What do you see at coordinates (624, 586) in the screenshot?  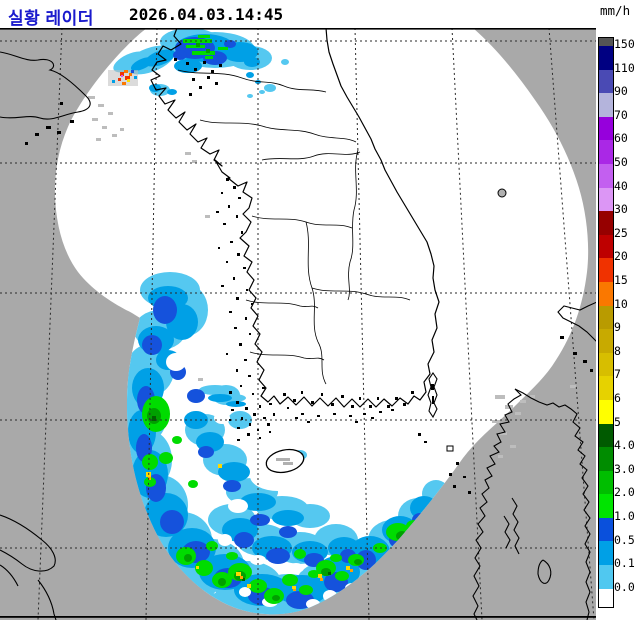 I see `legend-label: 0.0` at bounding box center [624, 586].